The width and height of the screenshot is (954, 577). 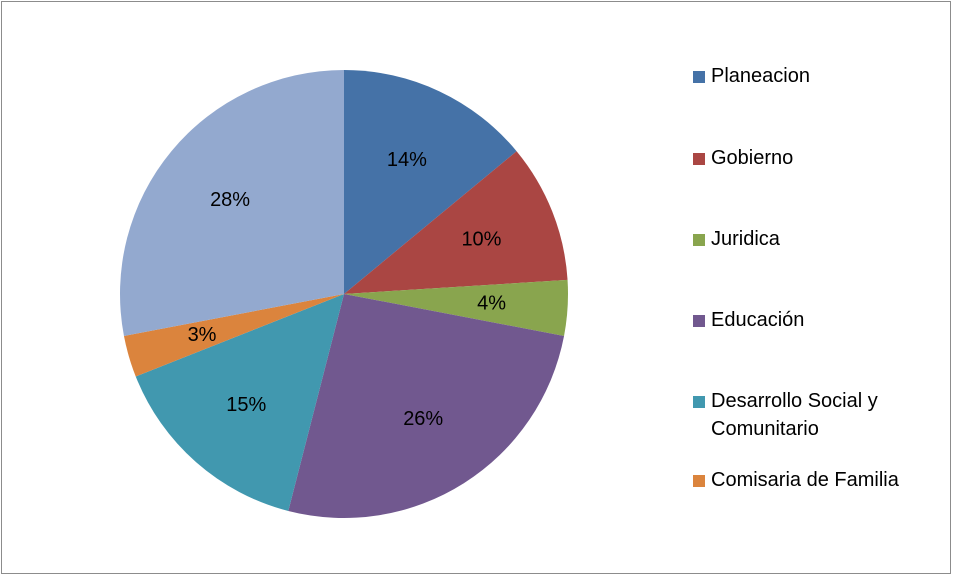 I want to click on legend-label: Educación, so click(x=758, y=320).